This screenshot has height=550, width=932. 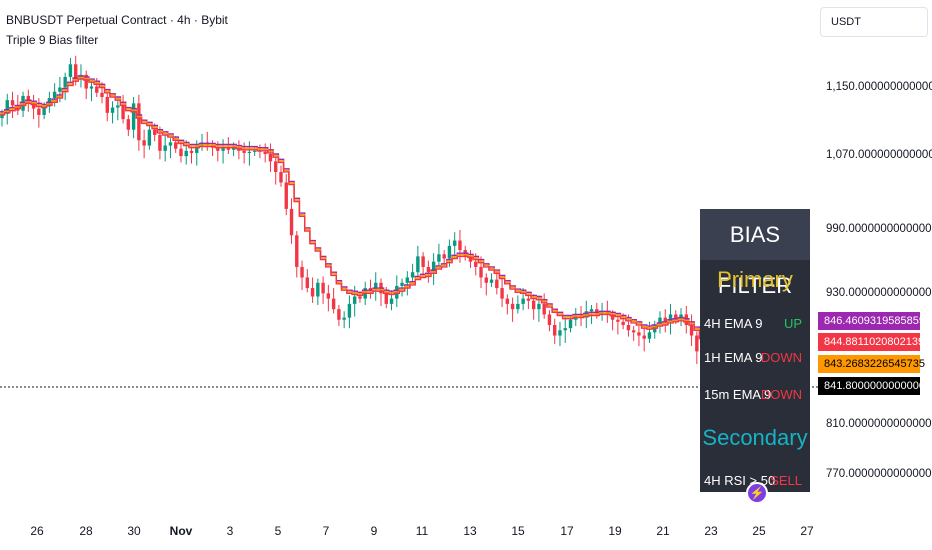 What do you see at coordinates (117, 20) in the screenshot?
I see `symbol-title: BNBUSDT Perpetual Contract · 4h · Bybit` at bounding box center [117, 20].